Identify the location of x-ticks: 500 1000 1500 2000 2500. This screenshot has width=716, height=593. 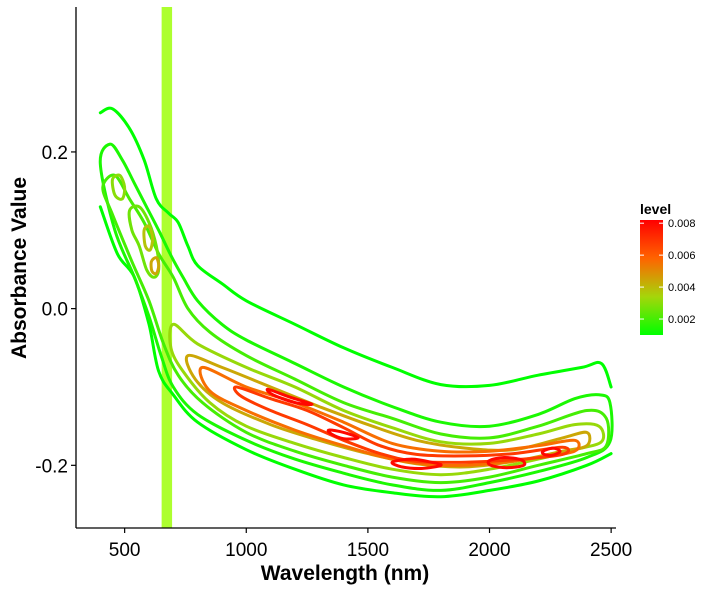
(370, 544).